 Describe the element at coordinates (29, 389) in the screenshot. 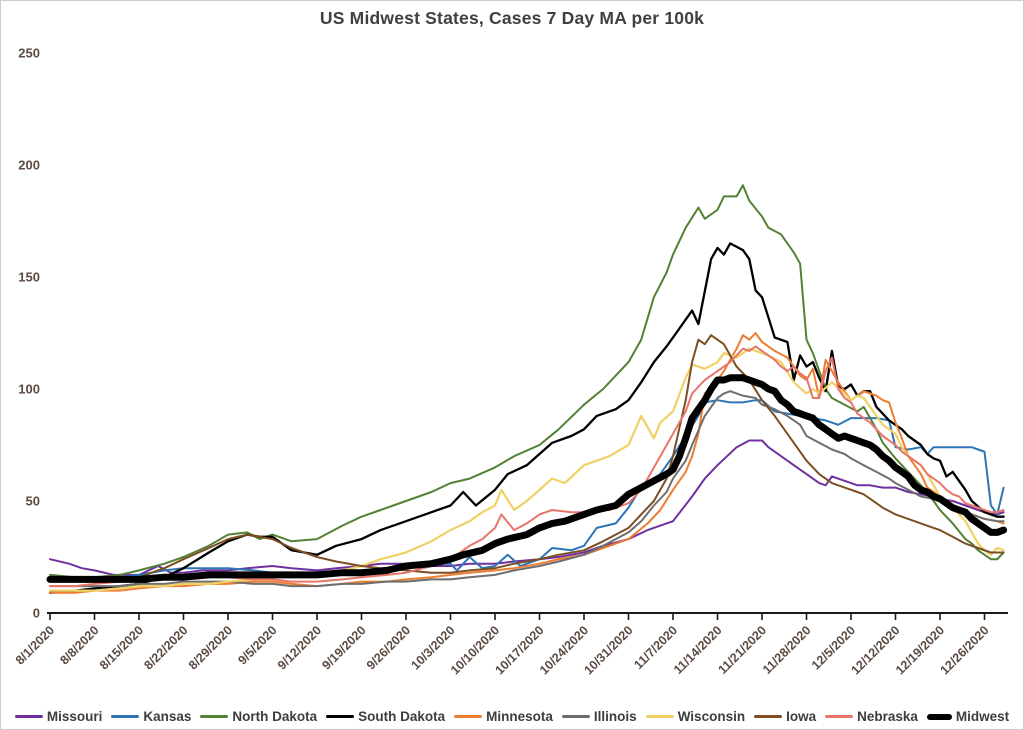

I see `y-axis-label: 100` at that location.